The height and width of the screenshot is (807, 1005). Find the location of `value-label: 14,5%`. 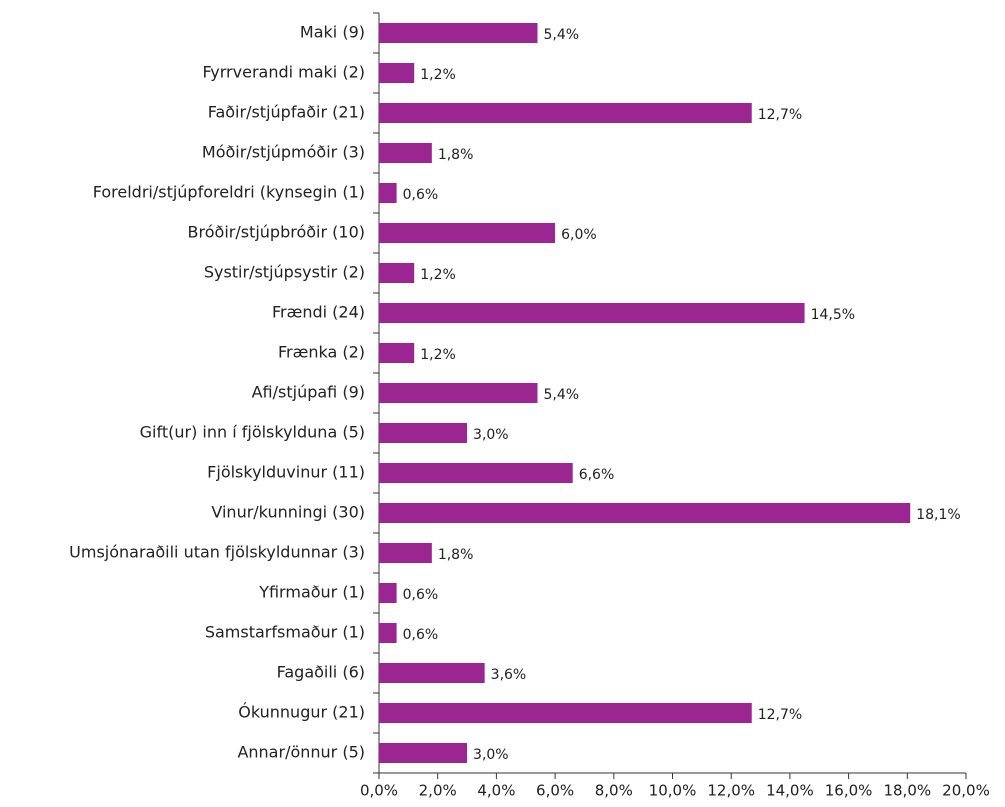

value-label: 14,5% is located at coordinates (833, 315).